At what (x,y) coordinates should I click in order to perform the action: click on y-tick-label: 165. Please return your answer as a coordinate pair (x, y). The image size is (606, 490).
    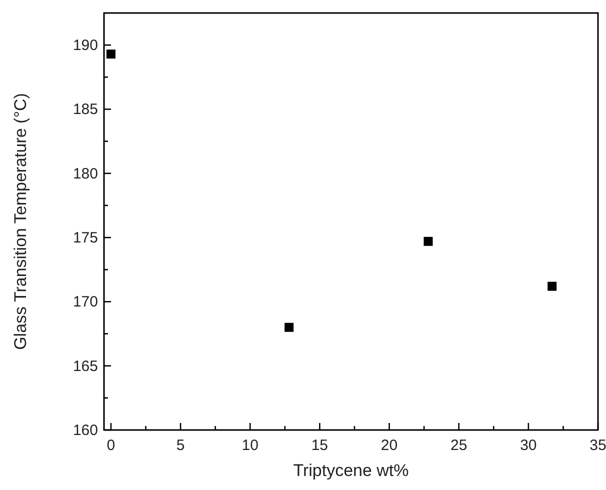
    Looking at the image, I should click on (85, 366).